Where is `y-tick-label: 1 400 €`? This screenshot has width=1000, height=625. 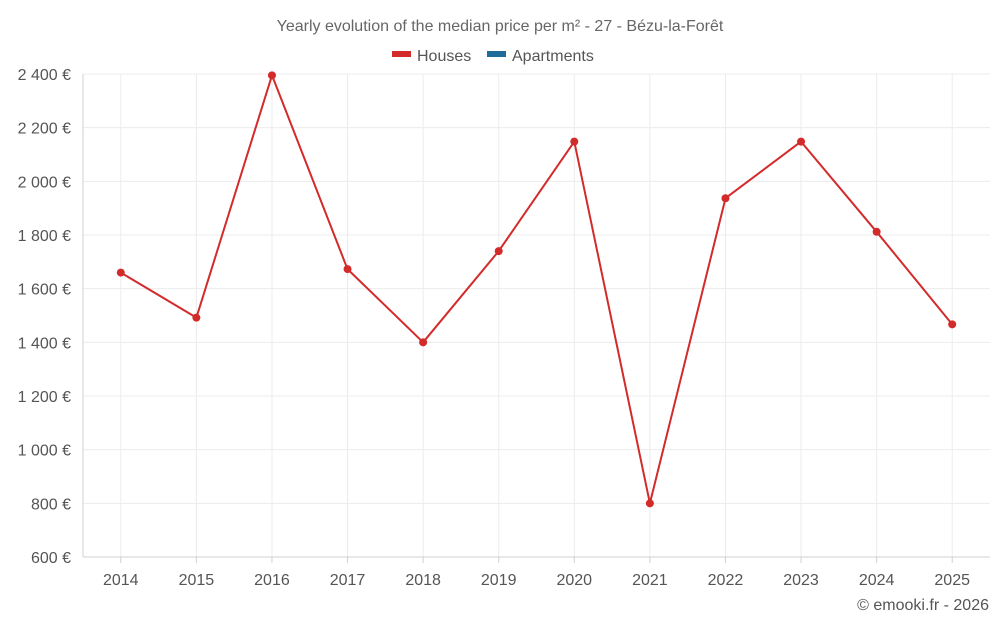
y-tick-label: 1 400 € is located at coordinates (44, 343).